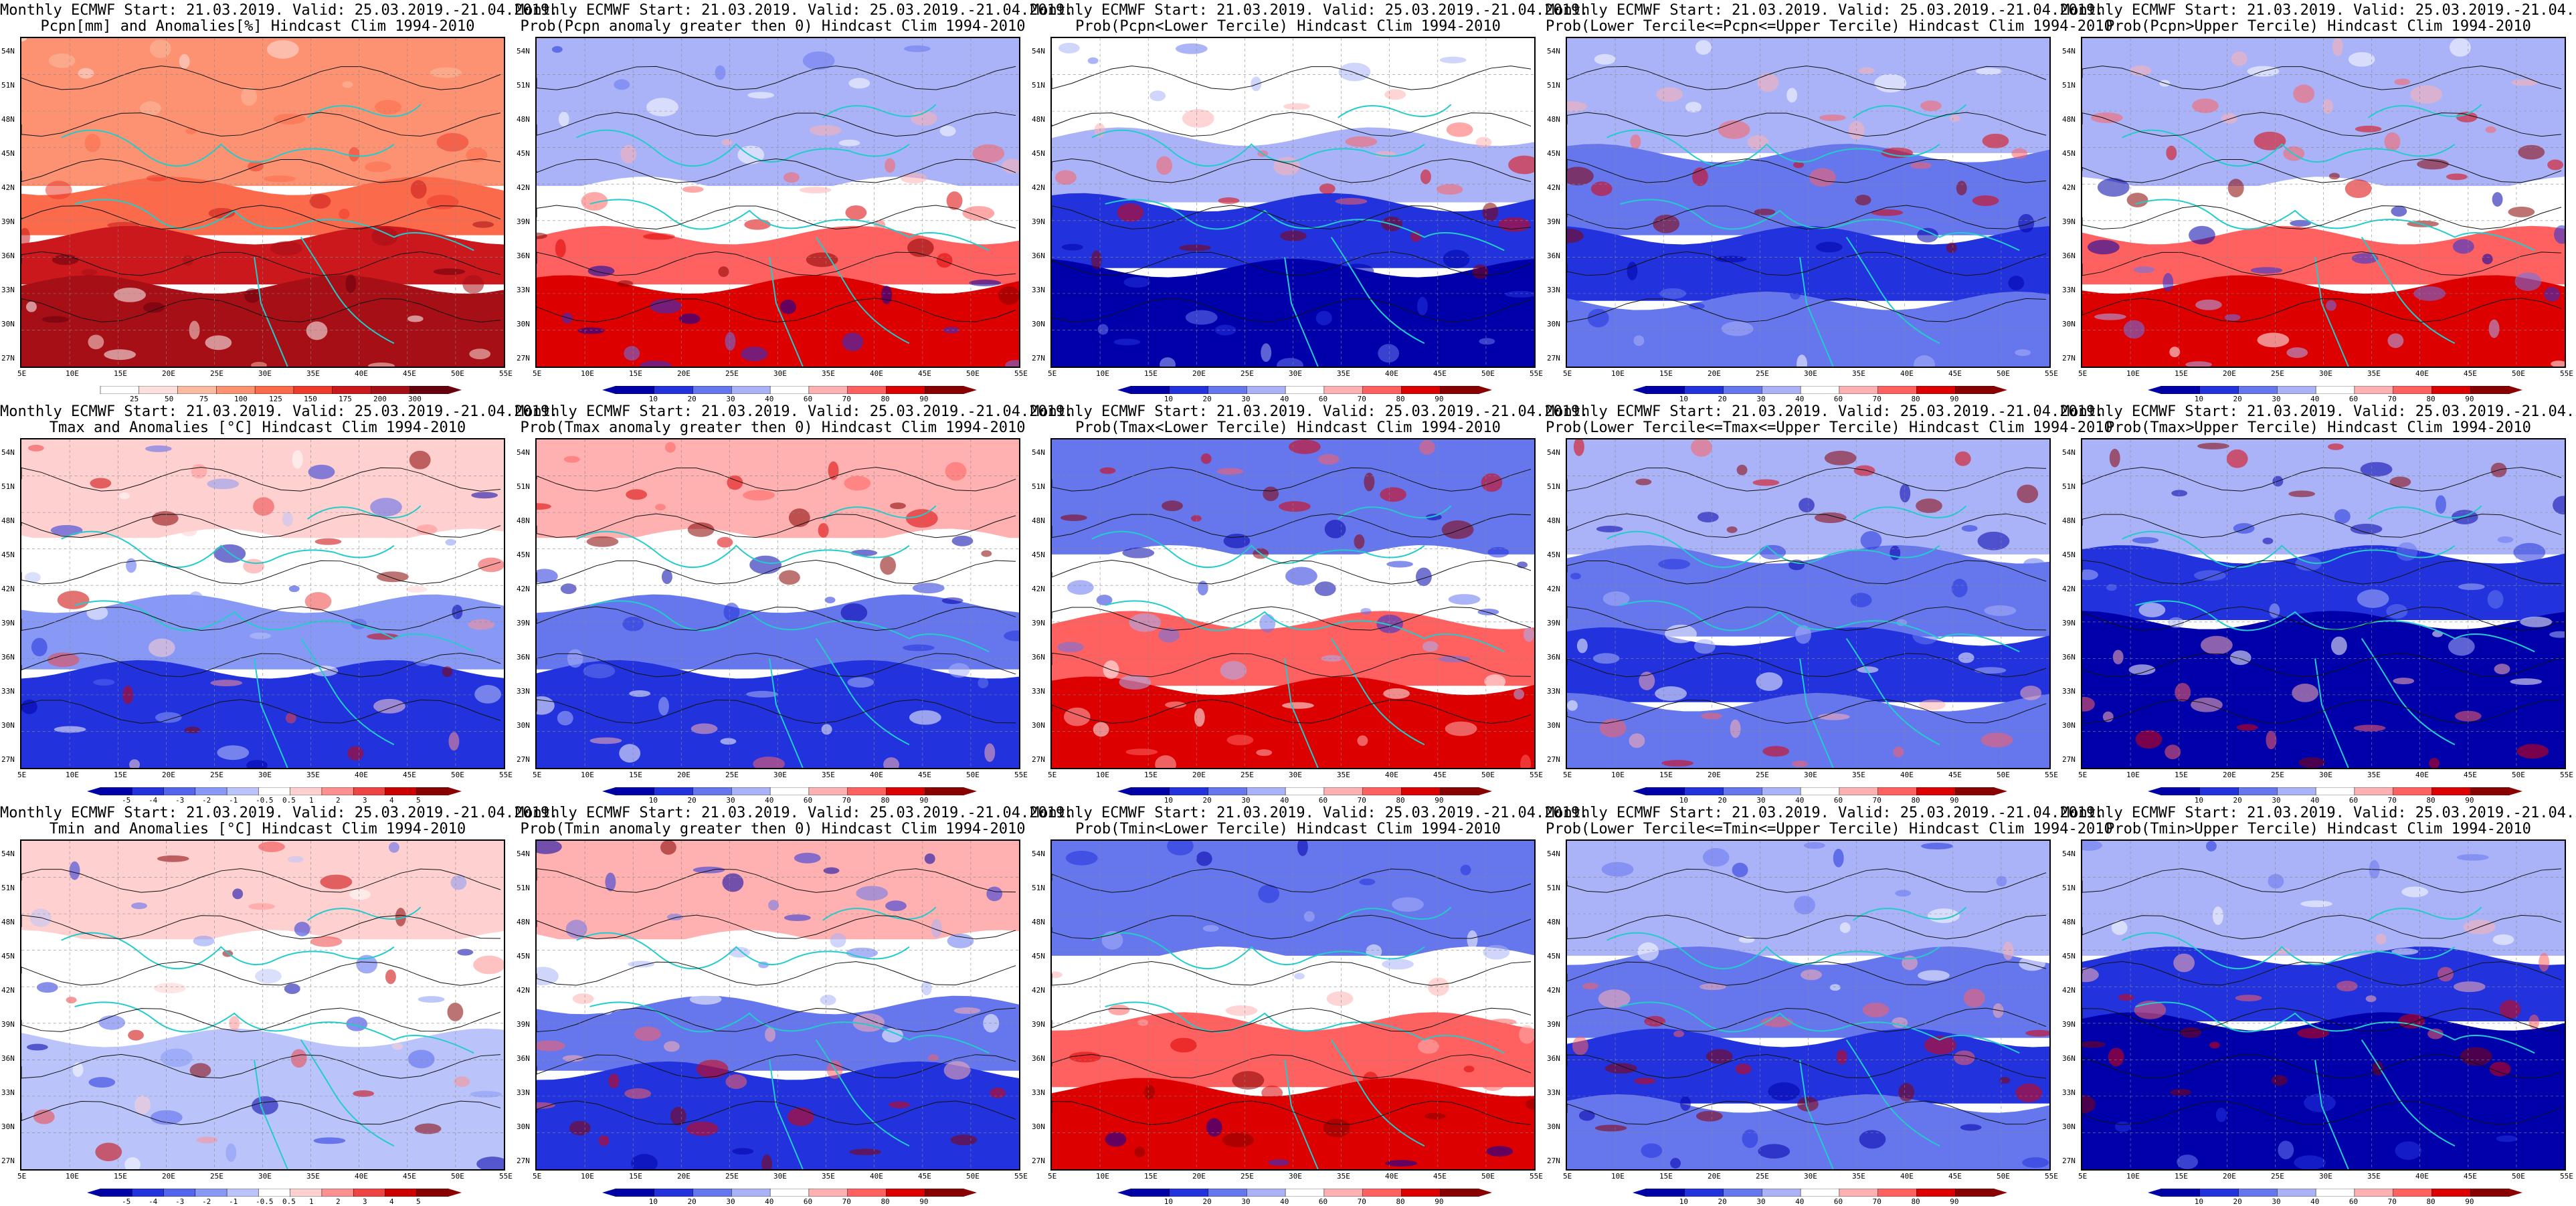 The image size is (2576, 1206). What do you see at coordinates (1553, 119) in the screenshot?
I see `latitude-label: 48N` at bounding box center [1553, 119].